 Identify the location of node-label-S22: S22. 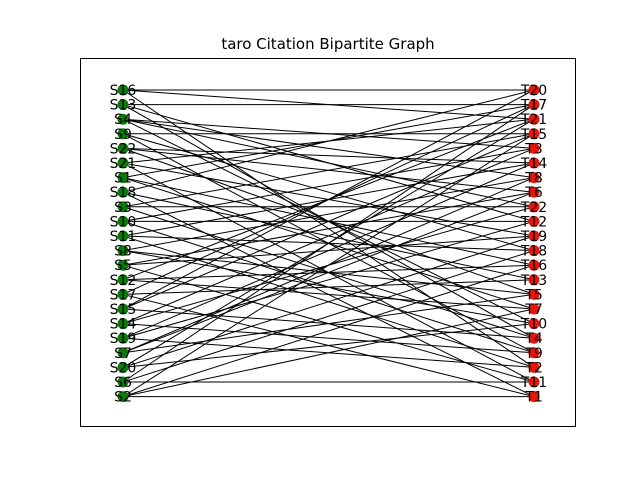
(123, 149).